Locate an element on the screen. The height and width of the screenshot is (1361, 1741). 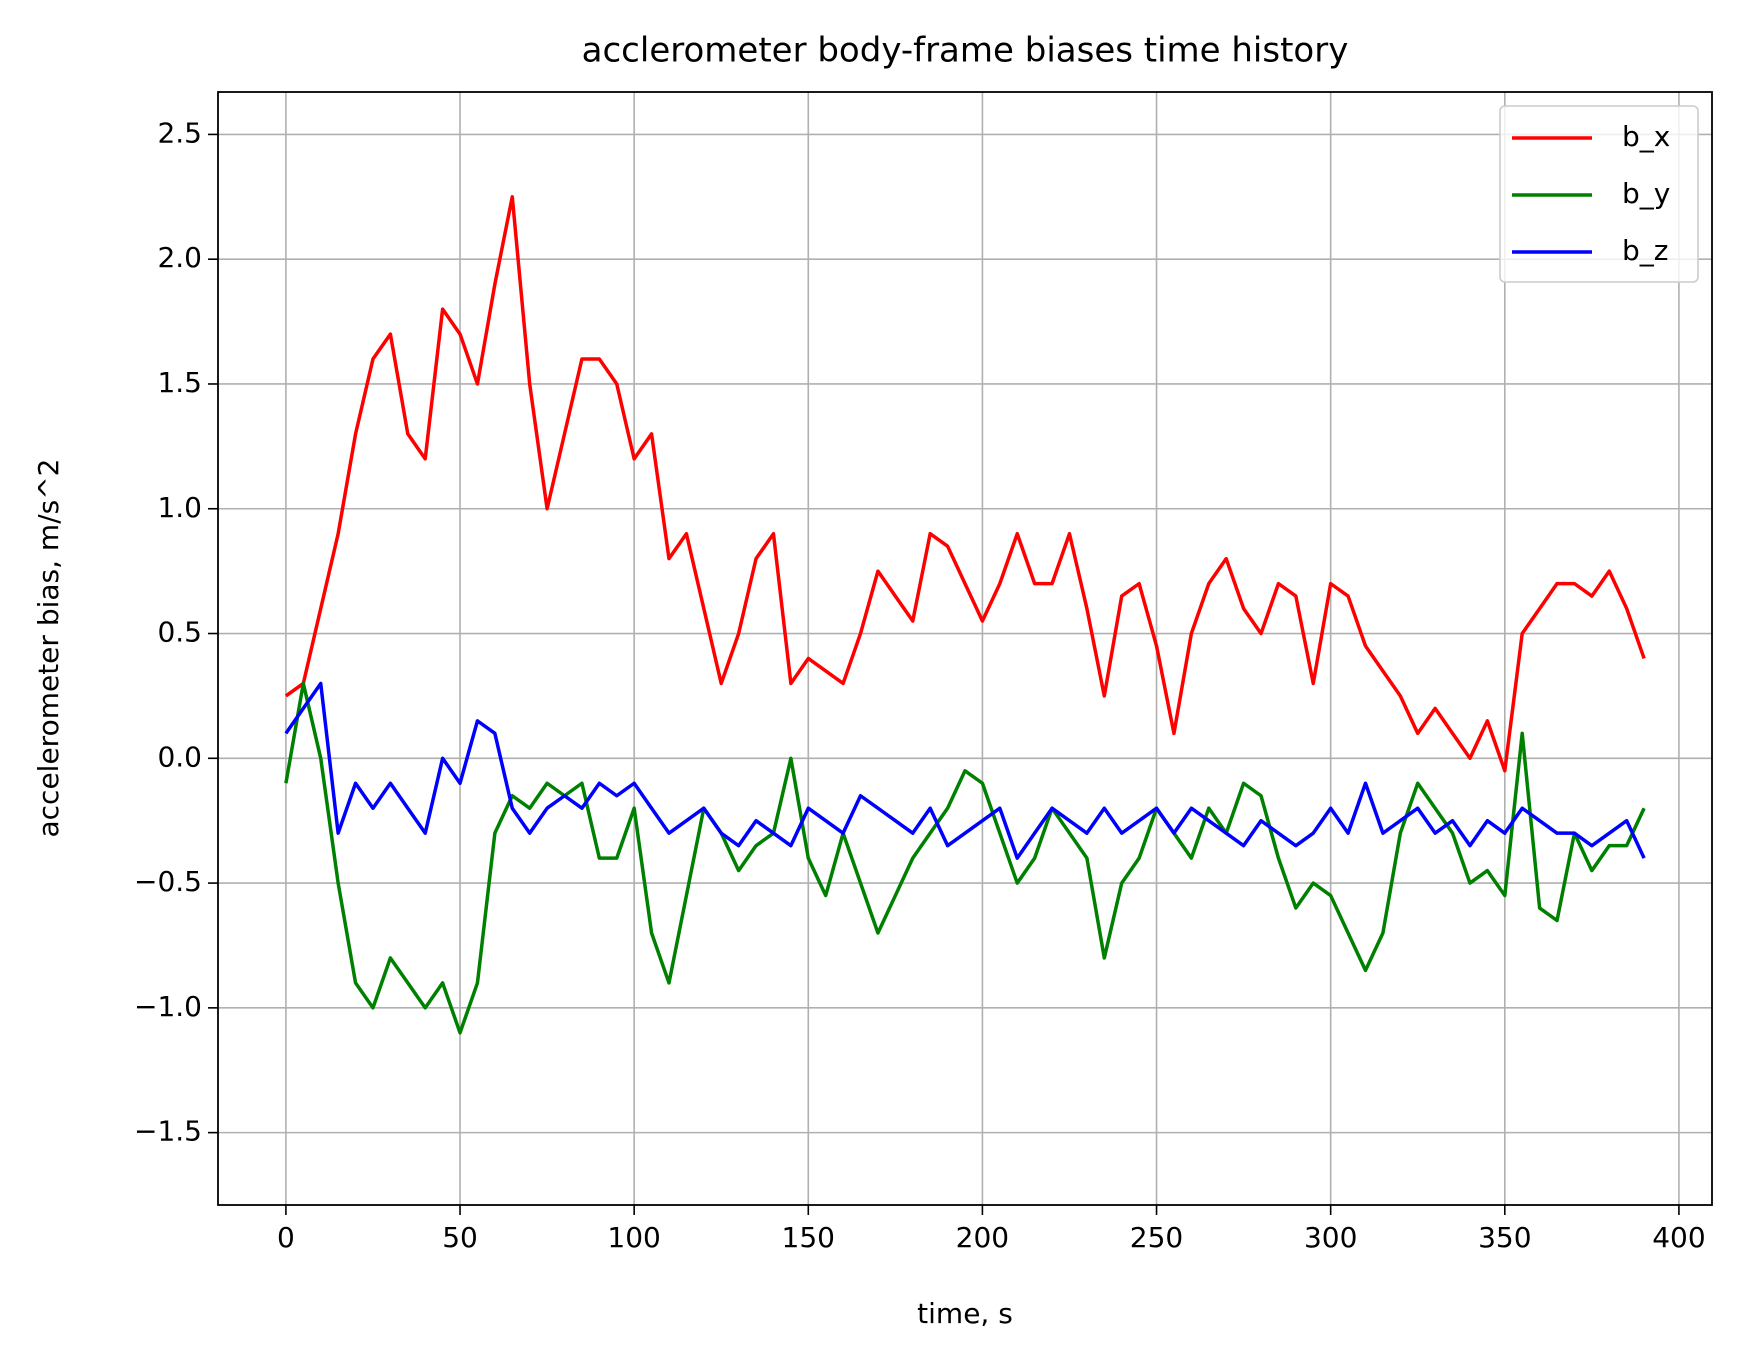
y-tick-label: −1.0 is located at coordinates (168, 1006).